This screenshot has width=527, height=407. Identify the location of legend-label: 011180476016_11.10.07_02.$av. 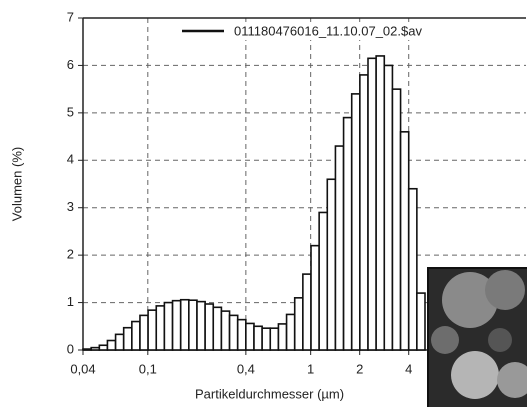
(328, 30).